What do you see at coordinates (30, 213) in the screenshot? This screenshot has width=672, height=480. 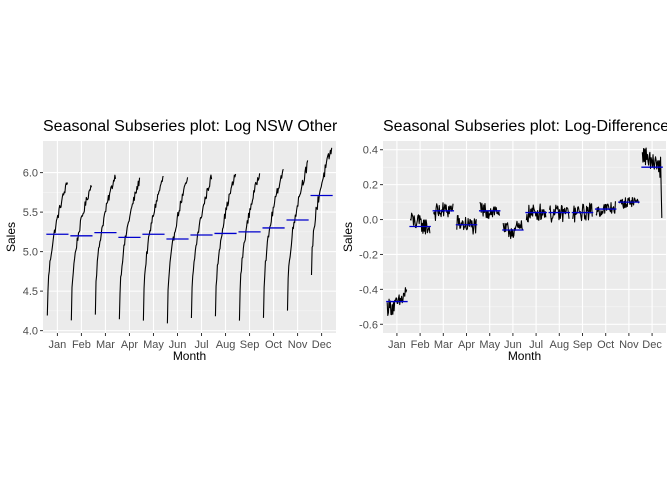 I see `y-tick-label: 5.5` at bounding box center [30, 213].